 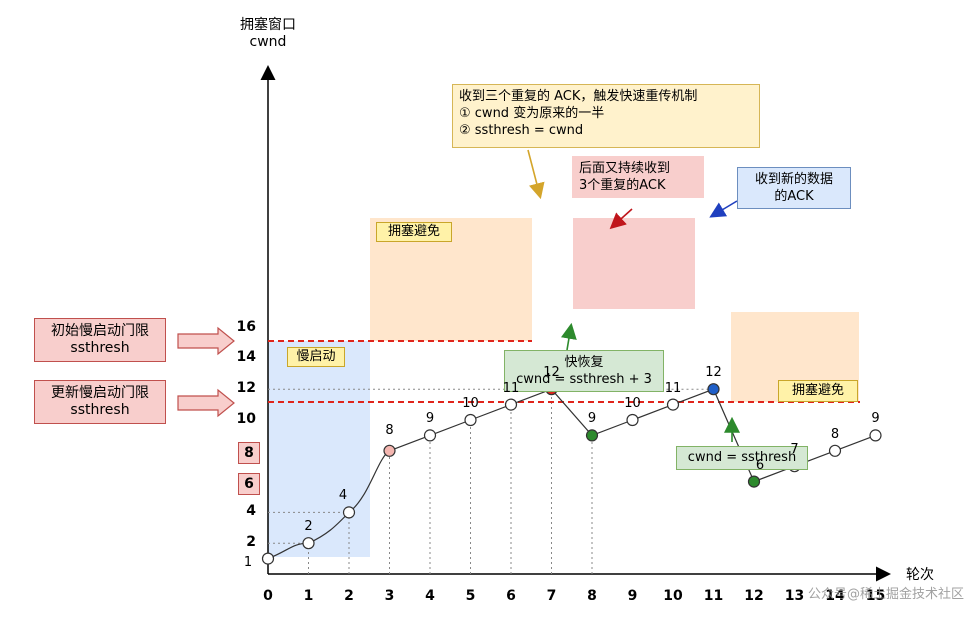 I want to click on more-dup-line2: 3个重复的ACK, so click(x=622, y=185).